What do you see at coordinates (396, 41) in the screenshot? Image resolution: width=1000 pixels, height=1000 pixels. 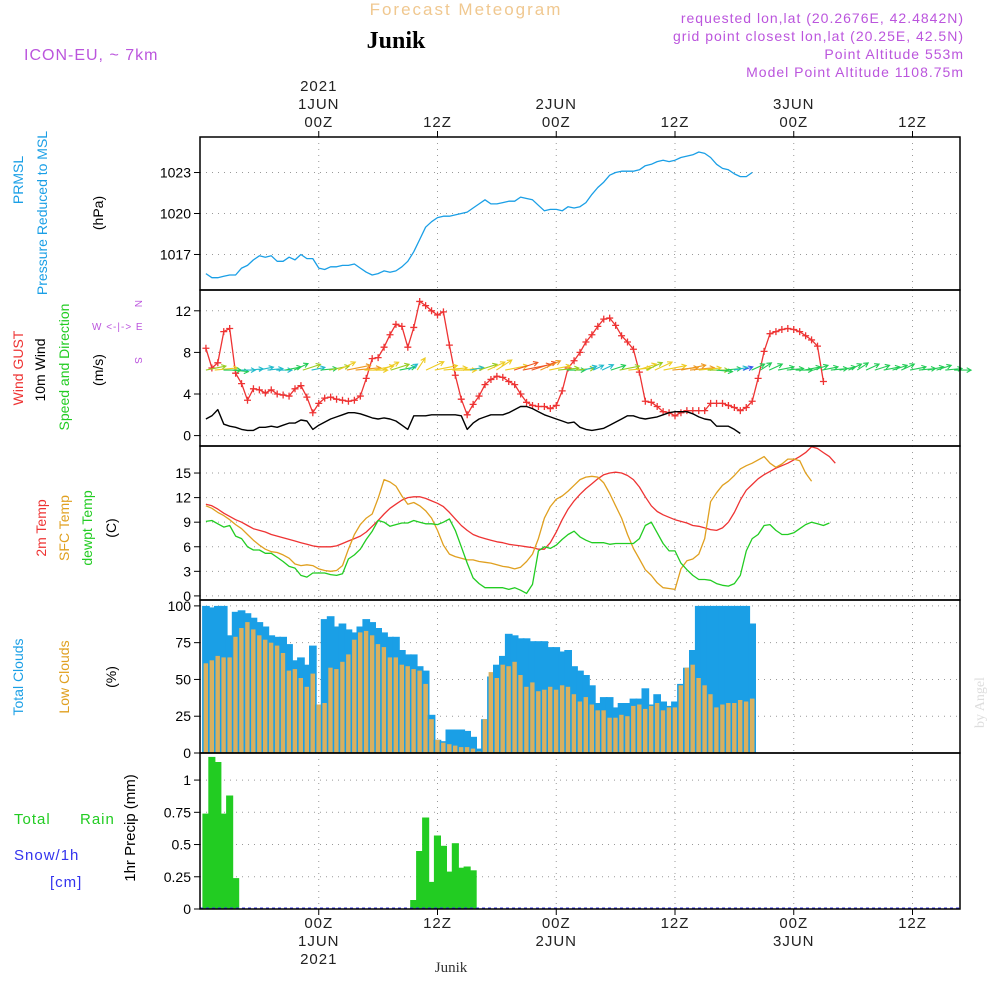 I see `location-title: Junik` at bounding box center [396, 41].